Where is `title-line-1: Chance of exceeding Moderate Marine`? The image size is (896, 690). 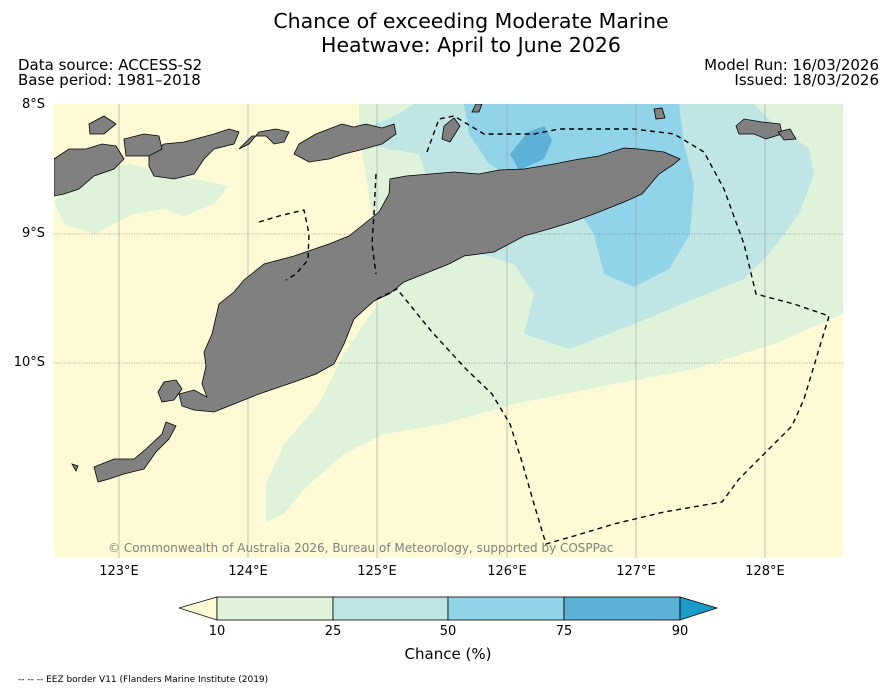
title-line-1: Chance of exceeding Moderate Marine is located at coordinates (471, 21).